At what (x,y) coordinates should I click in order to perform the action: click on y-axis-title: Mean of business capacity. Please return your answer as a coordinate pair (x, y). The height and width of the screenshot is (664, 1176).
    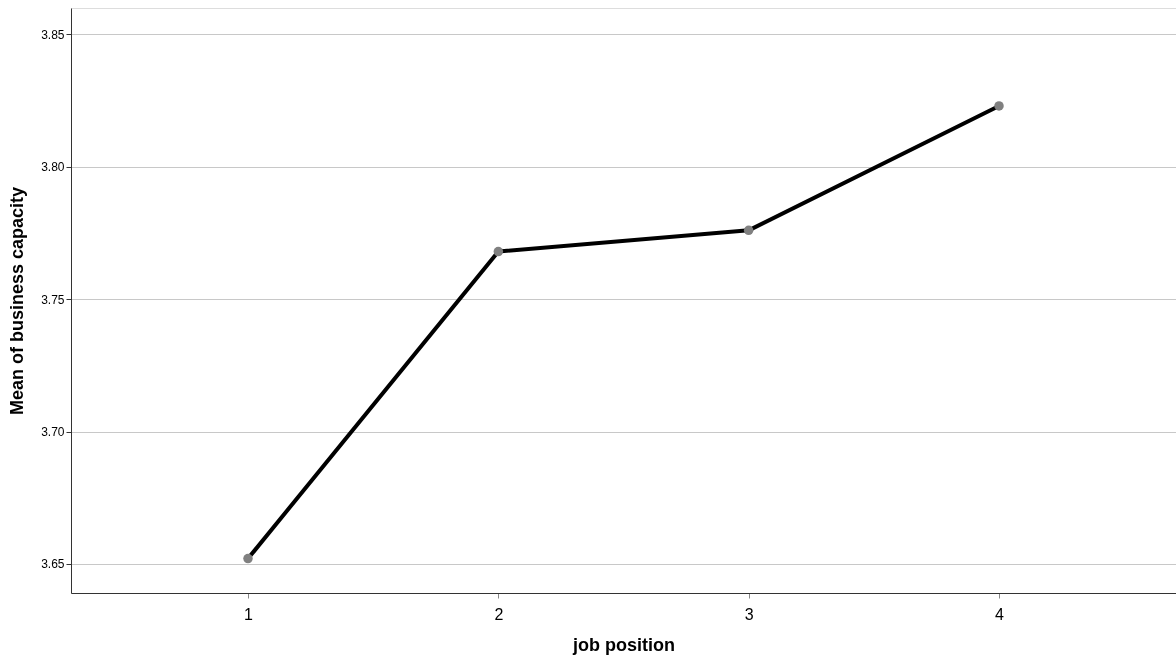
    Looking at the image, I should click on (17, 301).